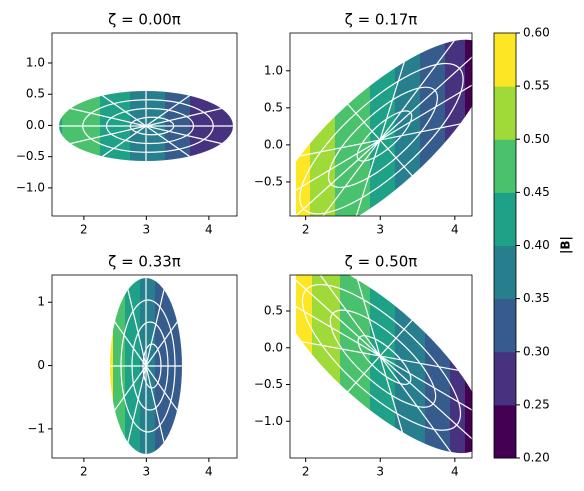 The image size is (584, 491). I want to click on colorbar-tick-label: 0.45, so click(536, 192).